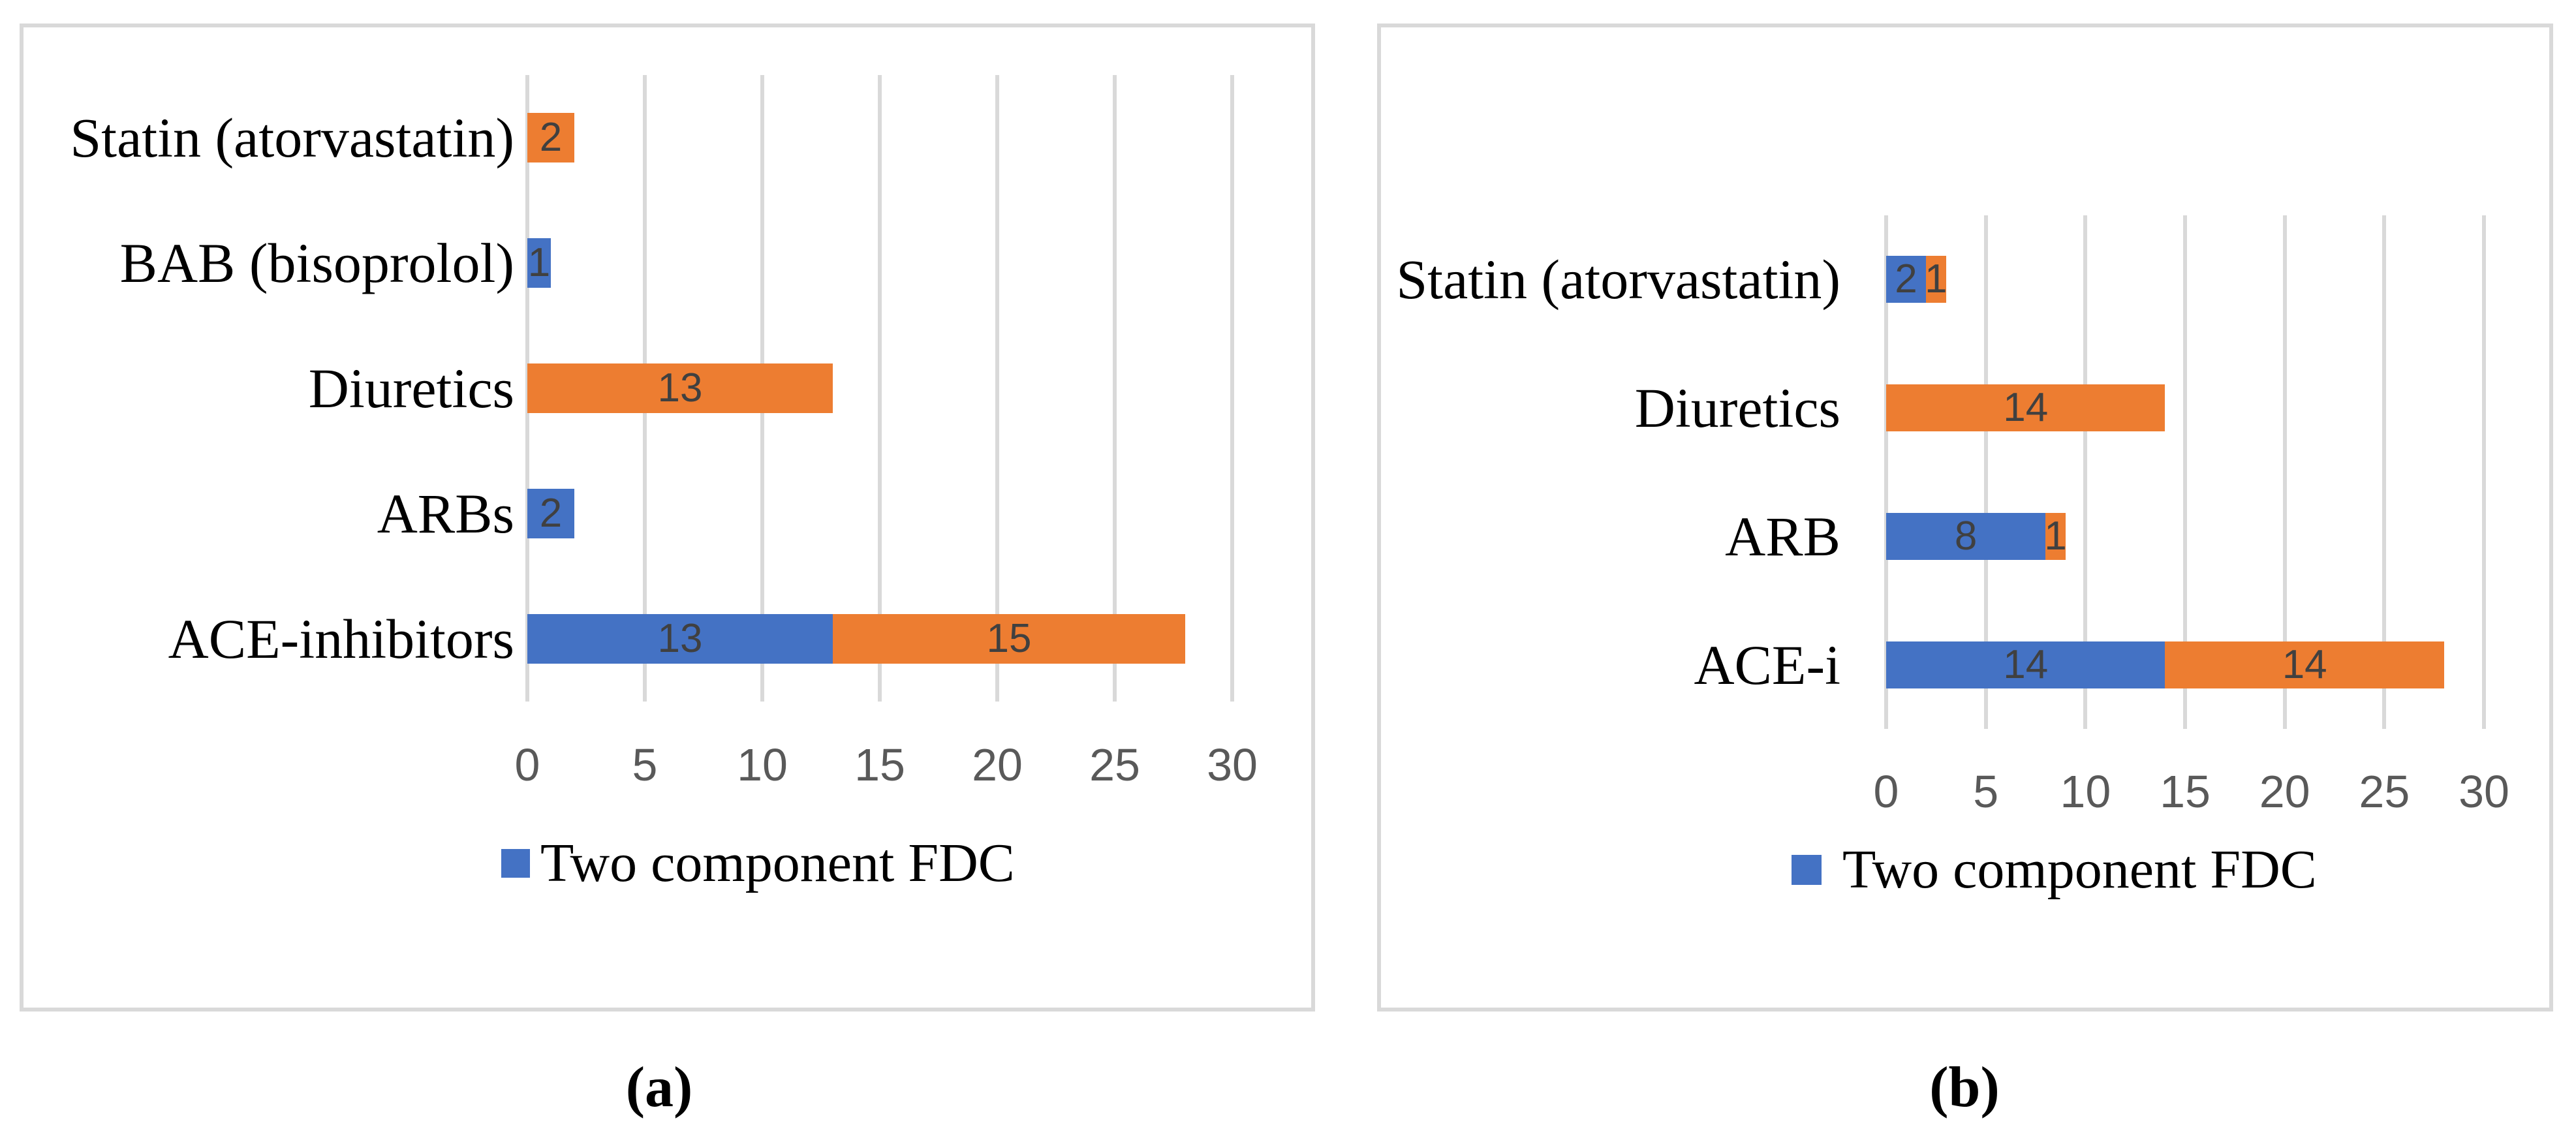  I want to click on category-label: ARBs, so click(445, 513).